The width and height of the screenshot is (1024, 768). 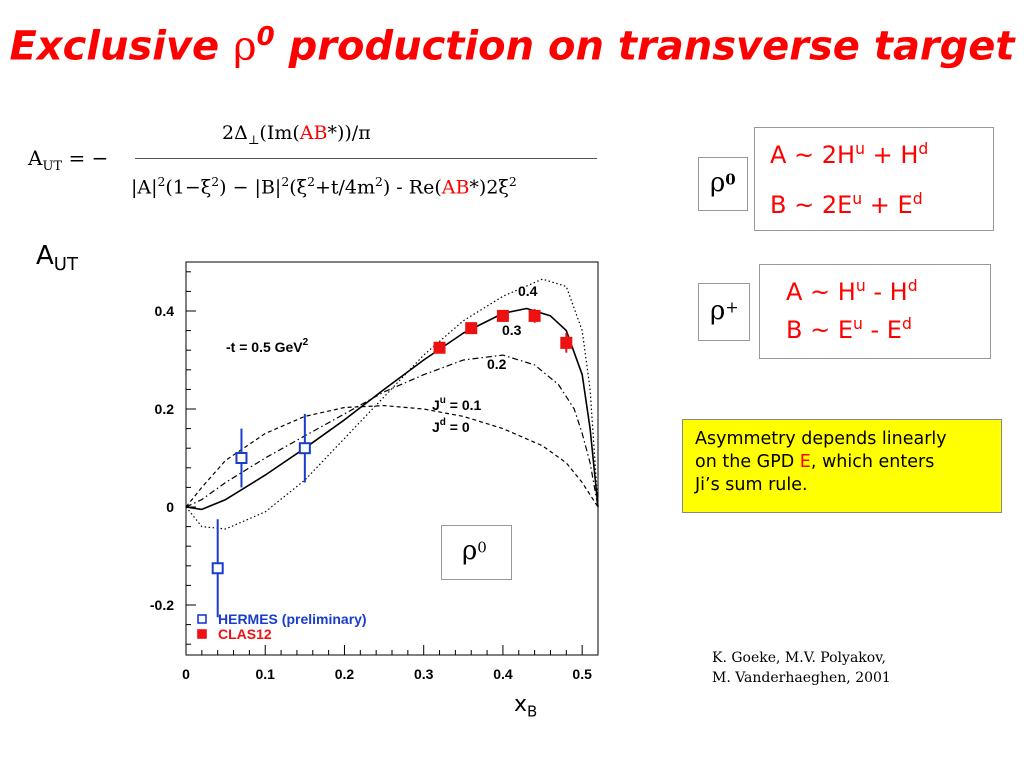 What do you see at coordinates (245, 634) in the screenshot?
I see `legend-label: CLAS12` at bounding box center [245, 634].